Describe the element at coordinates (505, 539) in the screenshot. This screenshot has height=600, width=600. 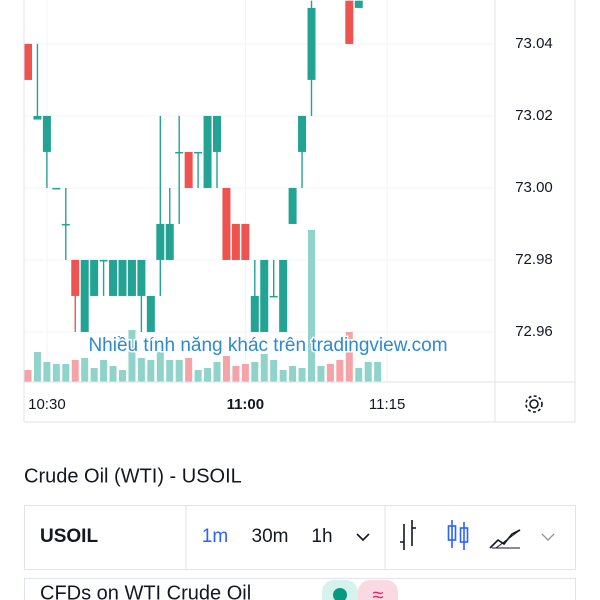
I see `area-style-icon` at that location.